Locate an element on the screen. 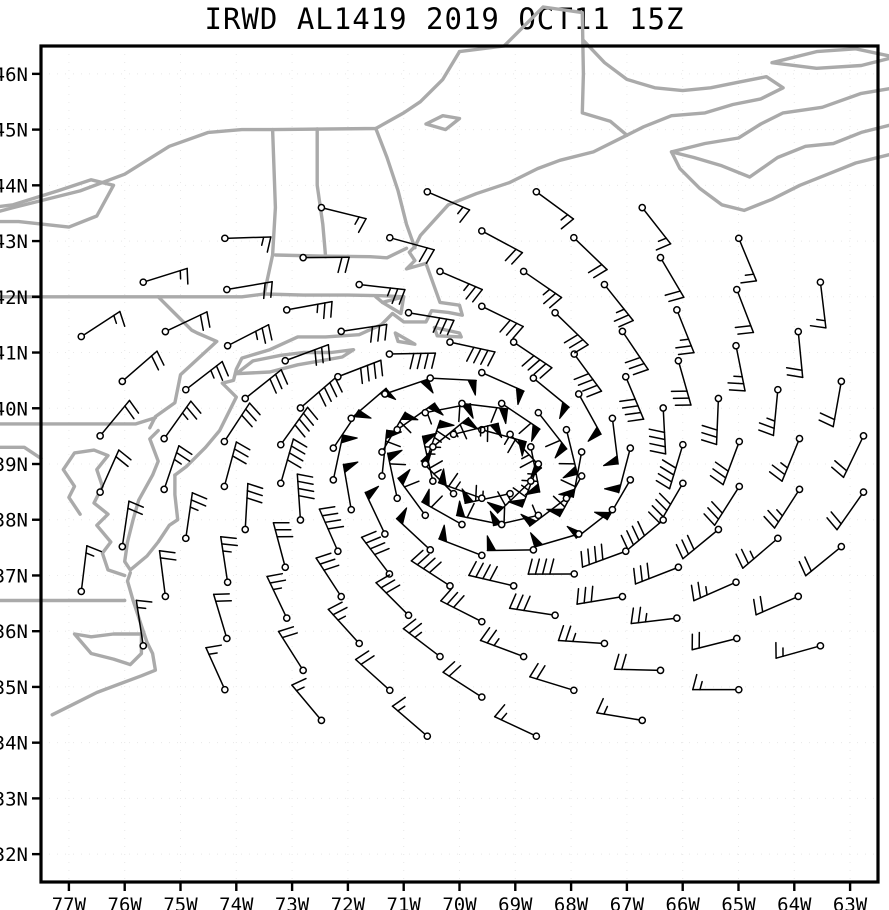 Image resolution: width=889 pixels, height=910 pixels. y-tick-label: 35N is located at coordinates (14, 688).